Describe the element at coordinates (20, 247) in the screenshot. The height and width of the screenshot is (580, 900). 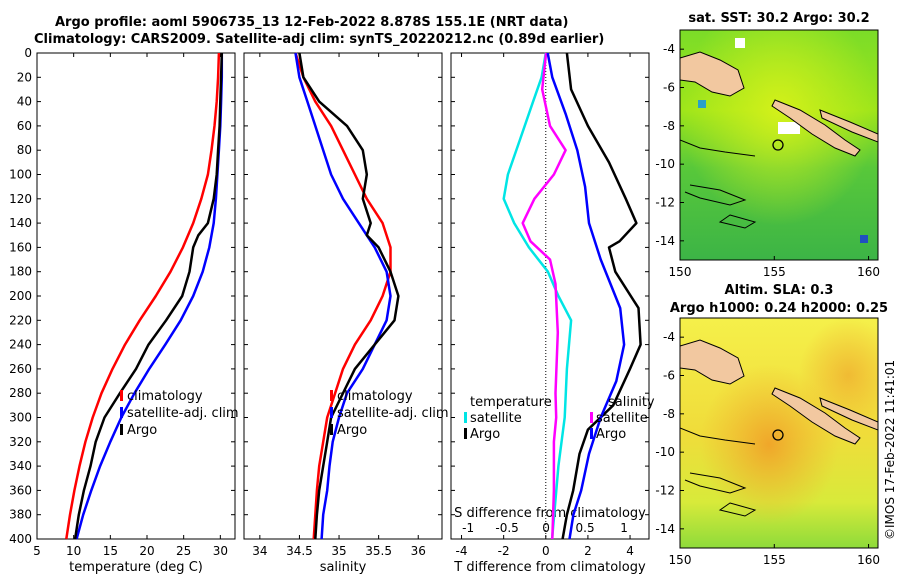
I see `y-tick-label: 160` at that location.